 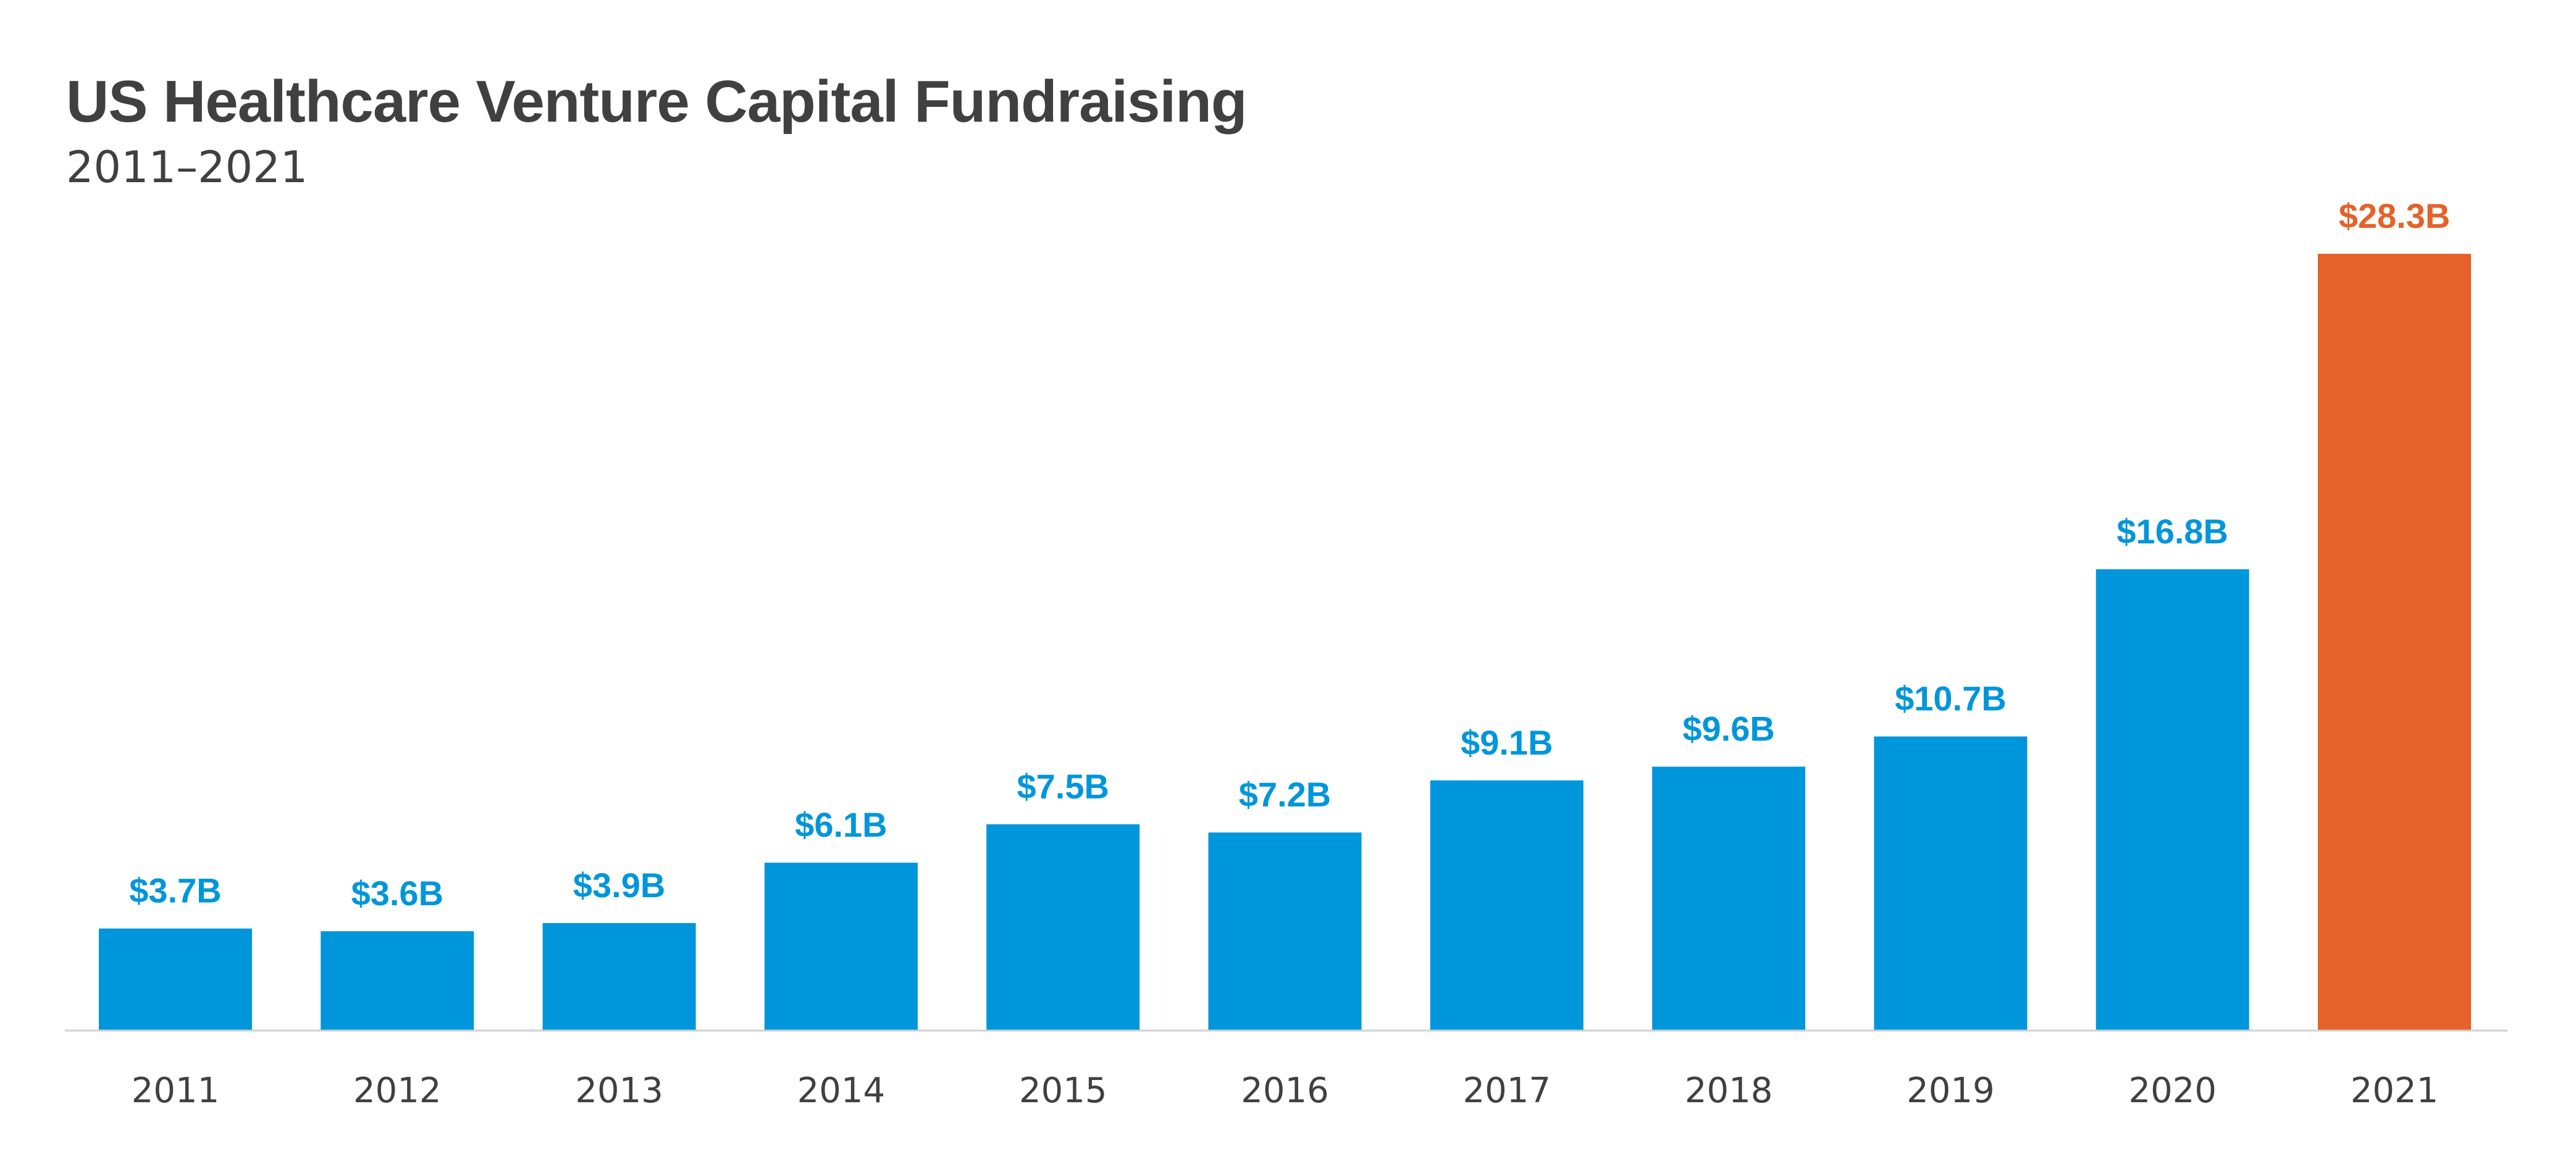 What do you see at coordinates (1951, 883) in the screenshot?
I see `bar-2019` at bounding box center [1951, 883].